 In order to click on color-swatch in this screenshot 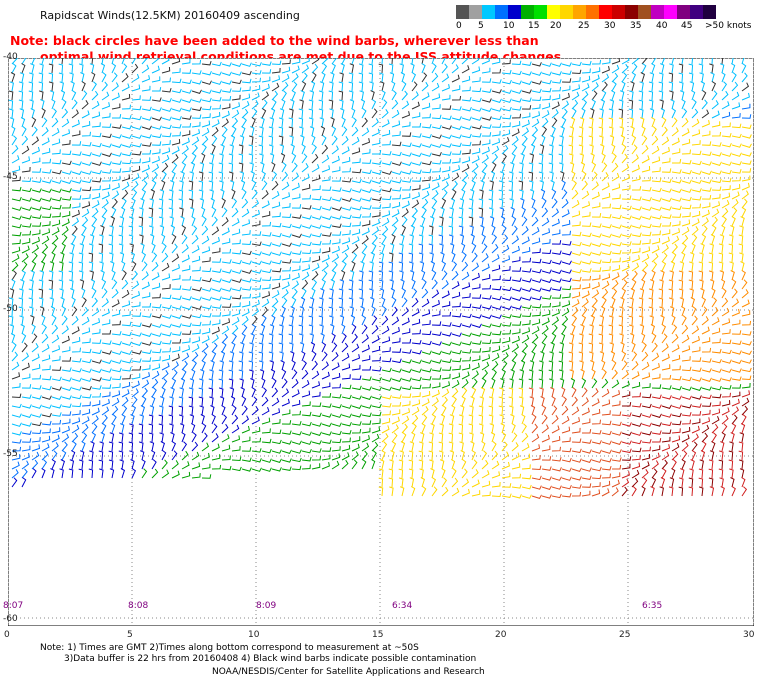, I will do `click(553, 12)`.